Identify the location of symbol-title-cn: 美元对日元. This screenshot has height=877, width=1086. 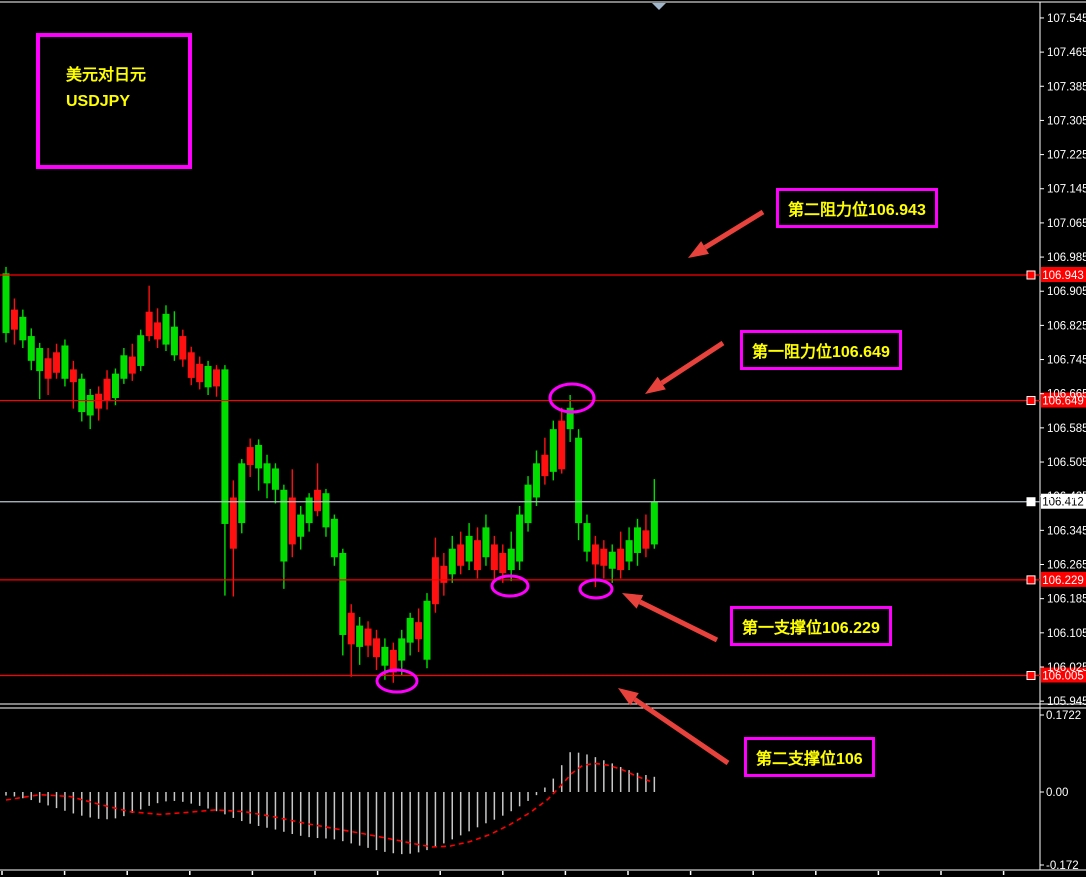
(106, 75).